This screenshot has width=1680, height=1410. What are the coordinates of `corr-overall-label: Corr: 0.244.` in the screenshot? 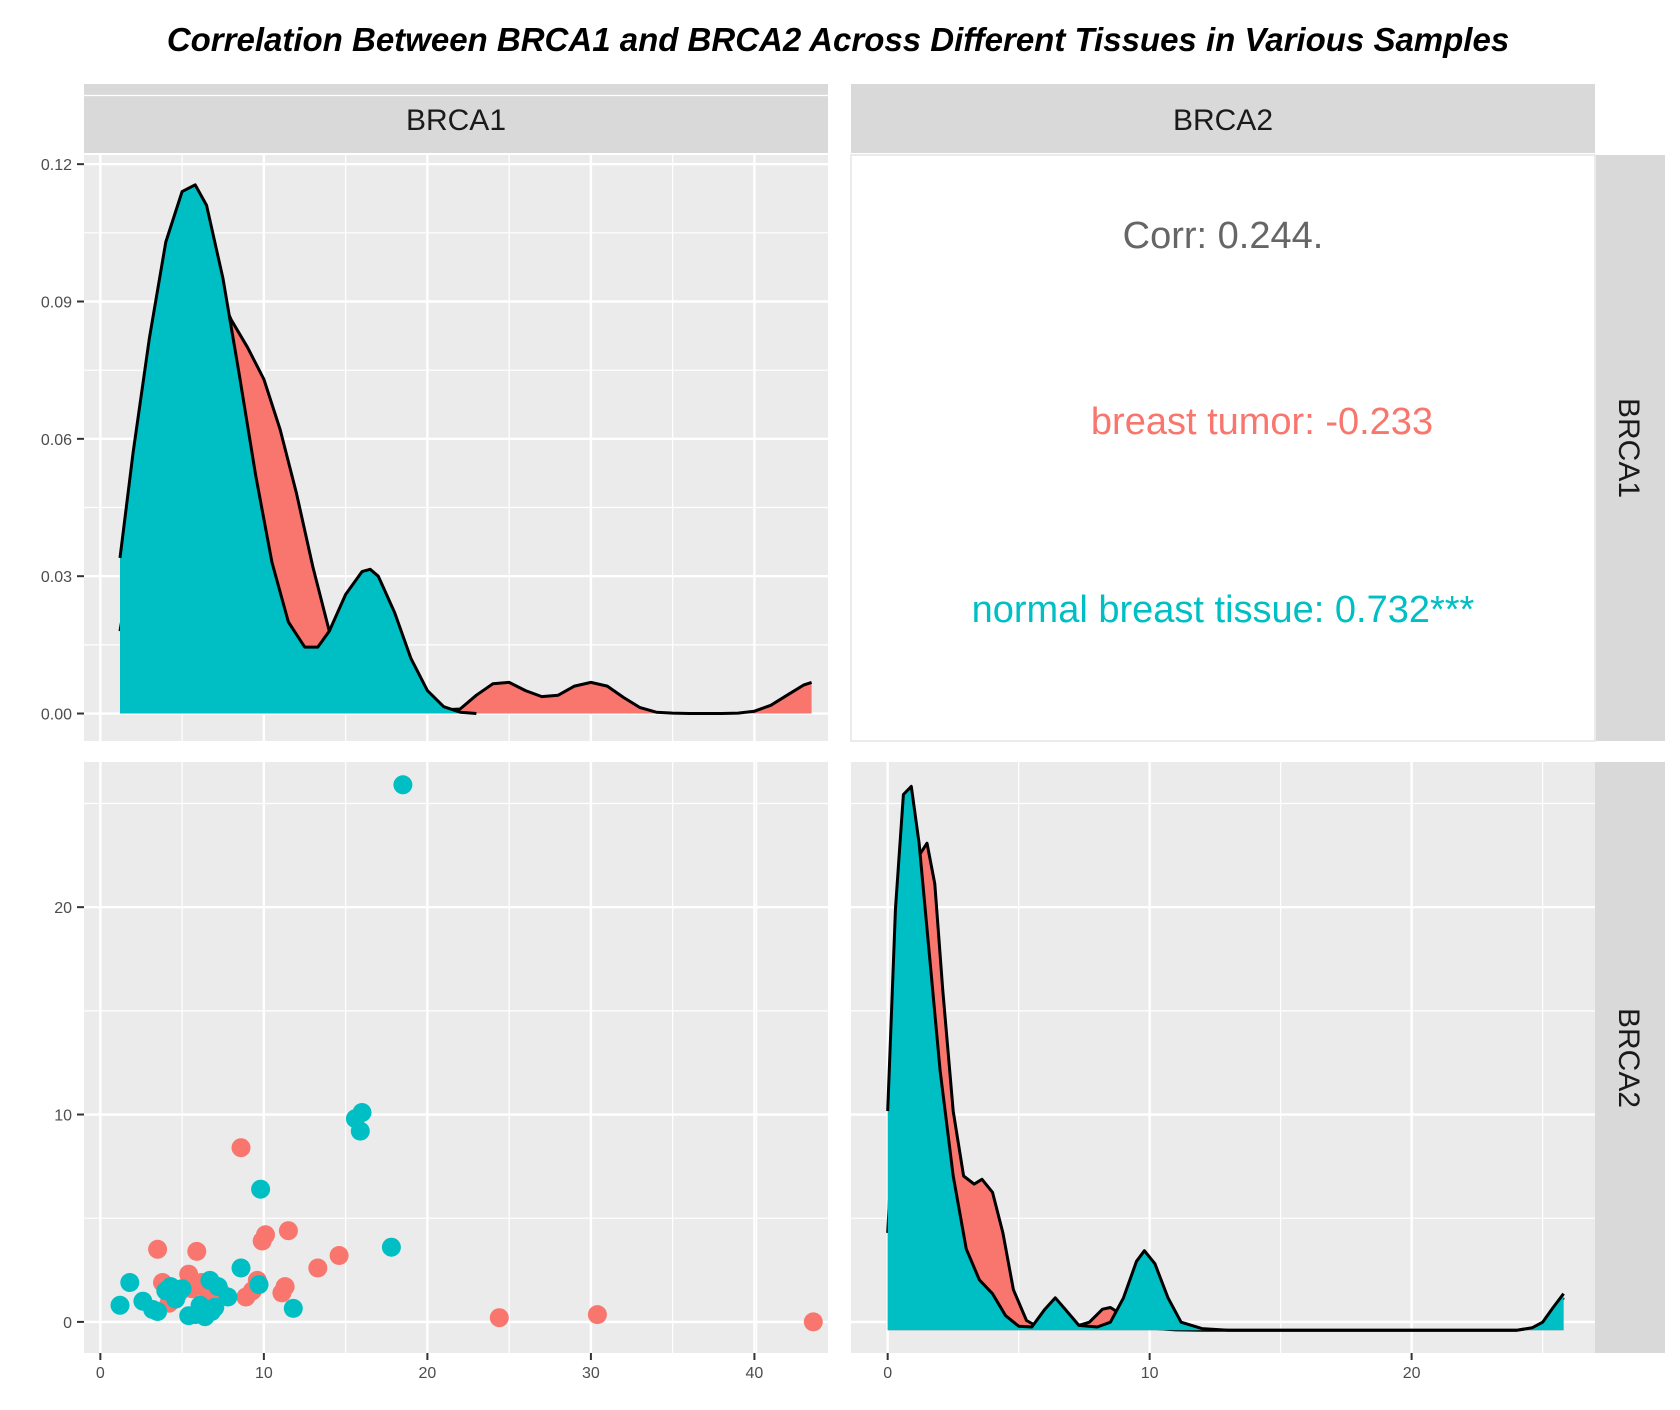 It's located at (1223, 236).